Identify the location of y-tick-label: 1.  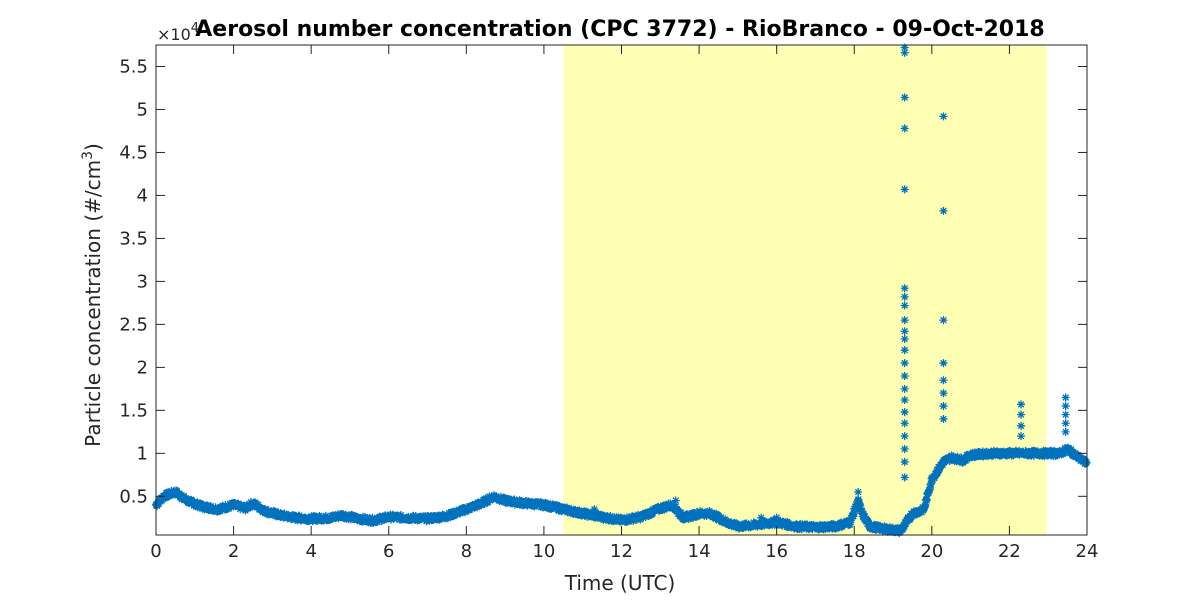
(142, 453).